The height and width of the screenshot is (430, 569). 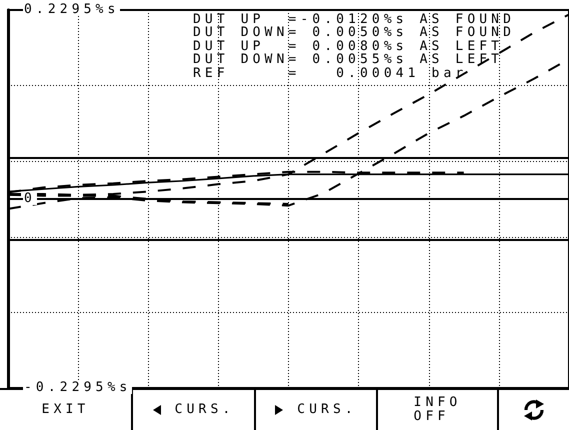 What do you see at coordinates (77, 387) in the screenshot?
I see `y-tick-label: -0.2295%s` at bounding box center [77, 387].